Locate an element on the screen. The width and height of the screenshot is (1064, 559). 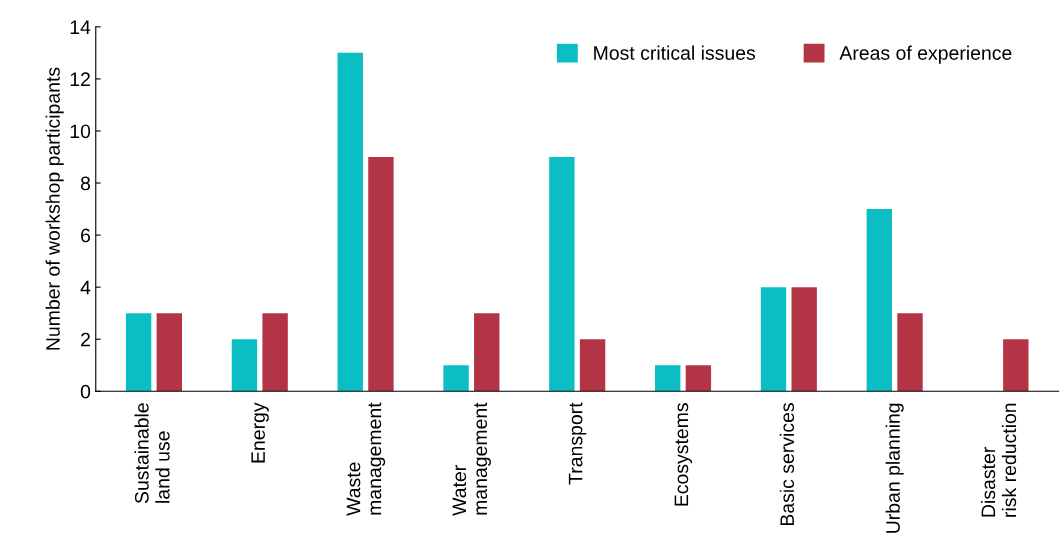
y-axis-title: Number of workshop participants is located at coordinates (54, 208).